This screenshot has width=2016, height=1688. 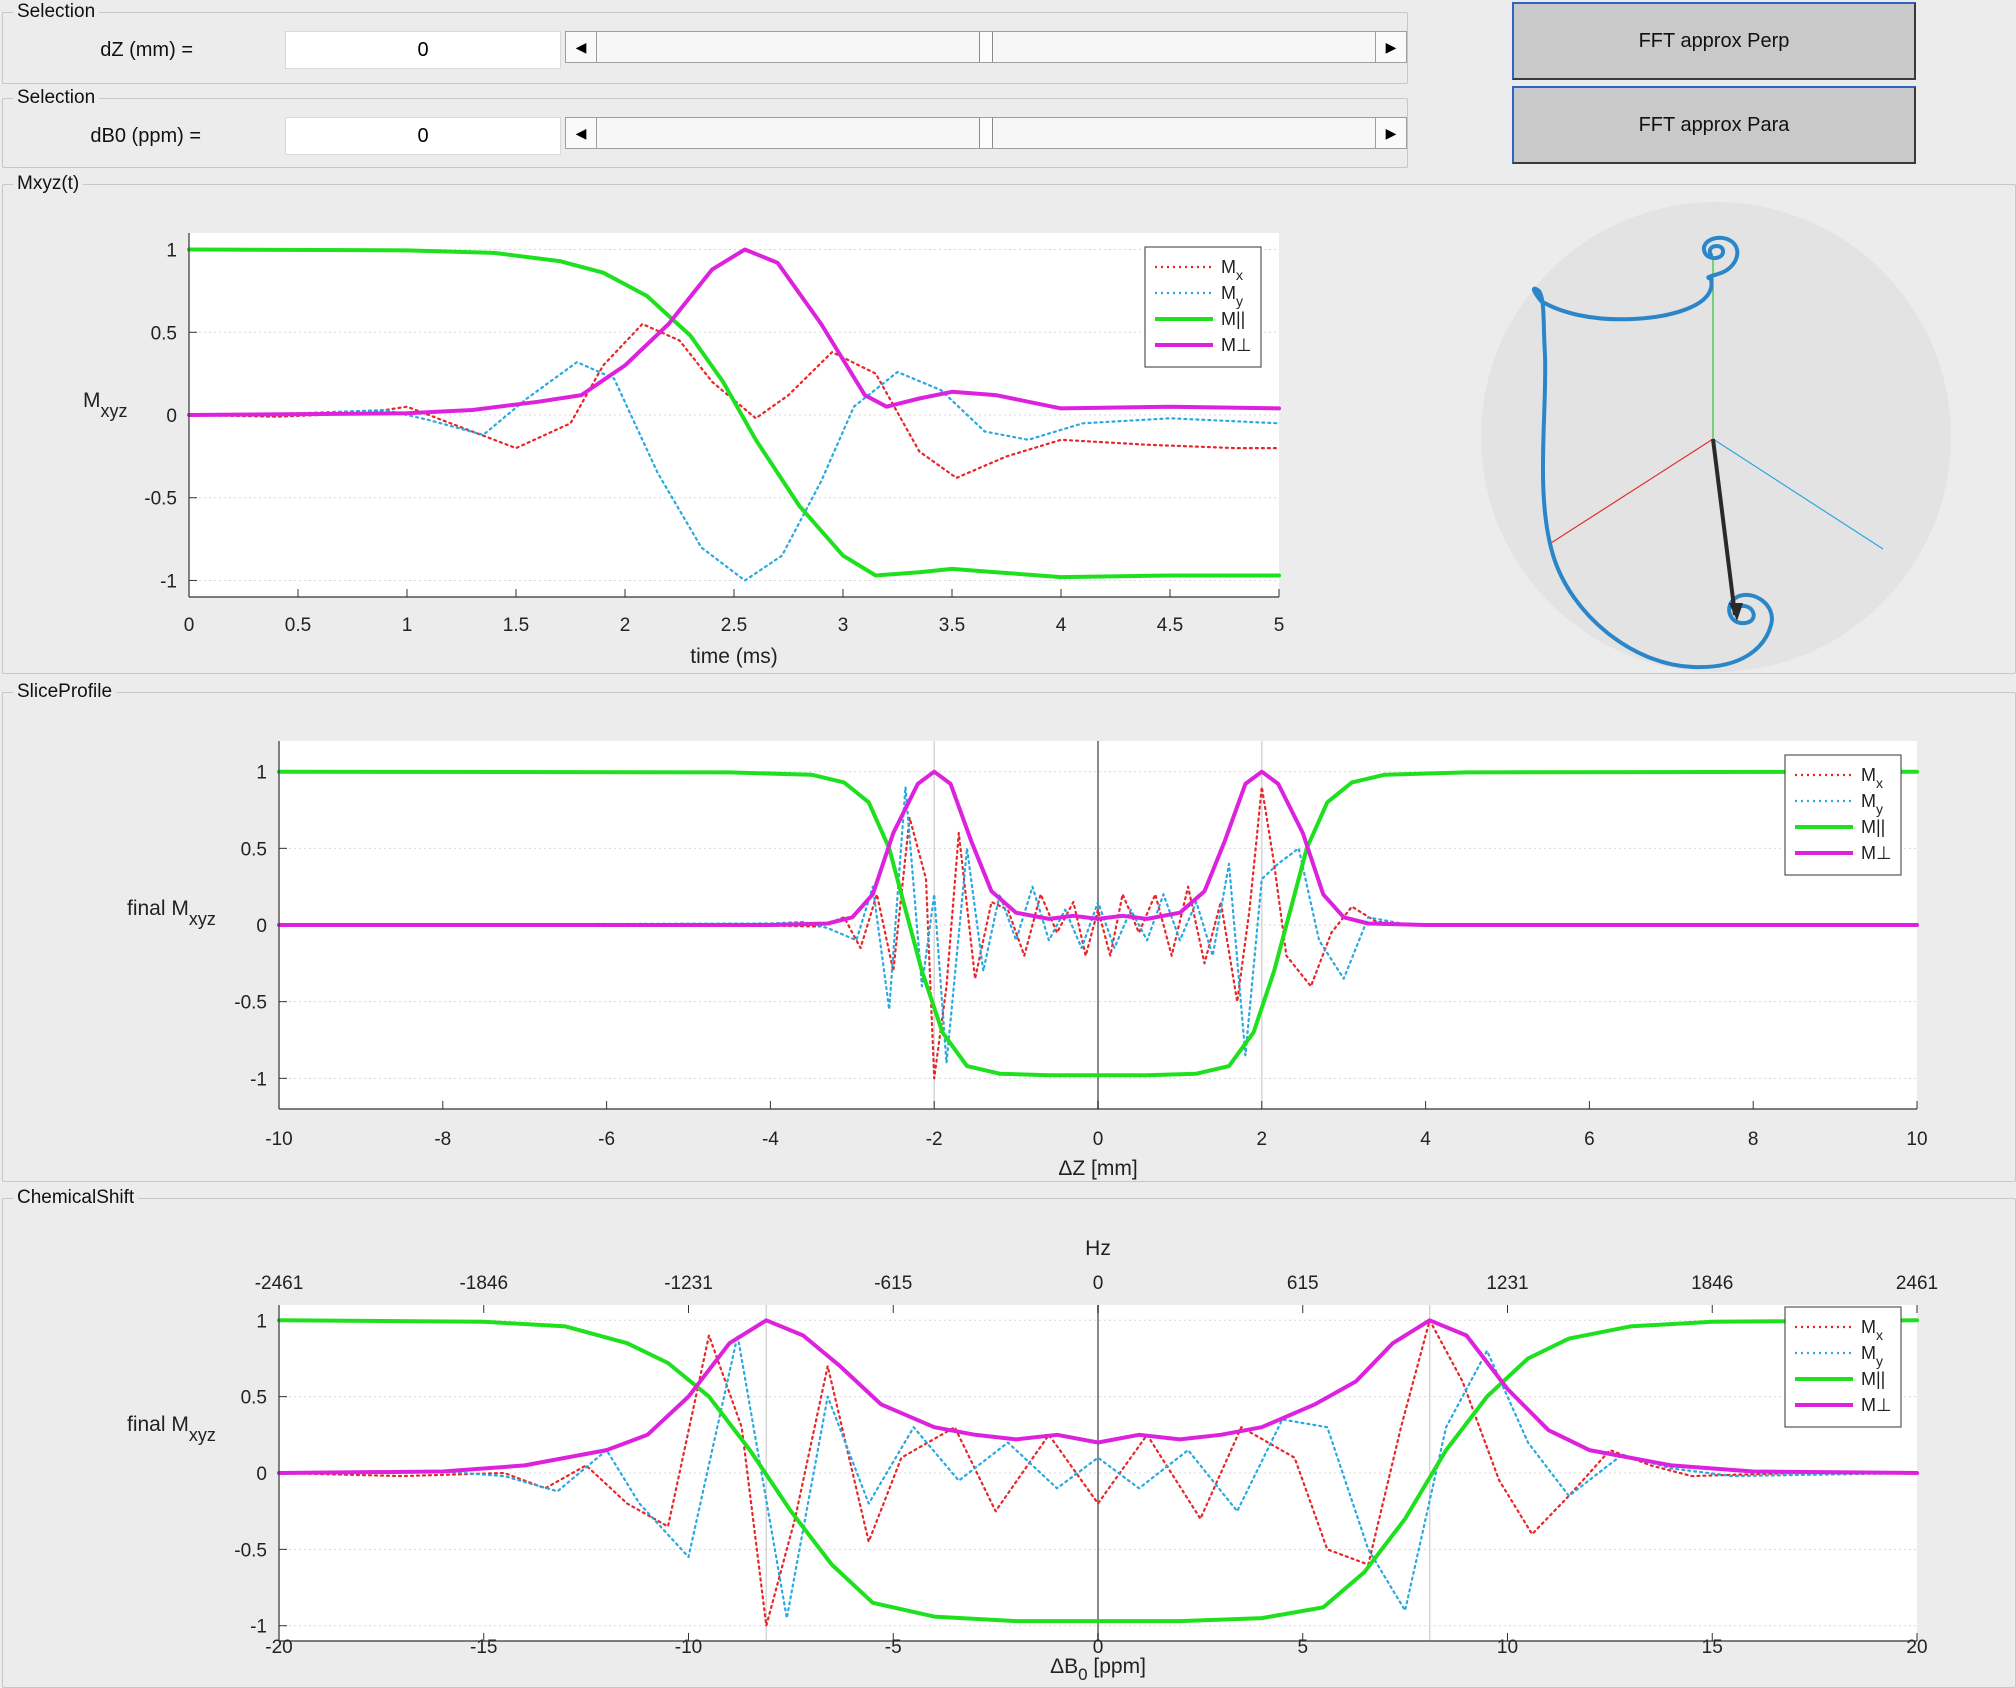 What do you see at coordinates (1632, 491) in the screenshot?
I see `x-axis` at bounding box center [1632, 491].